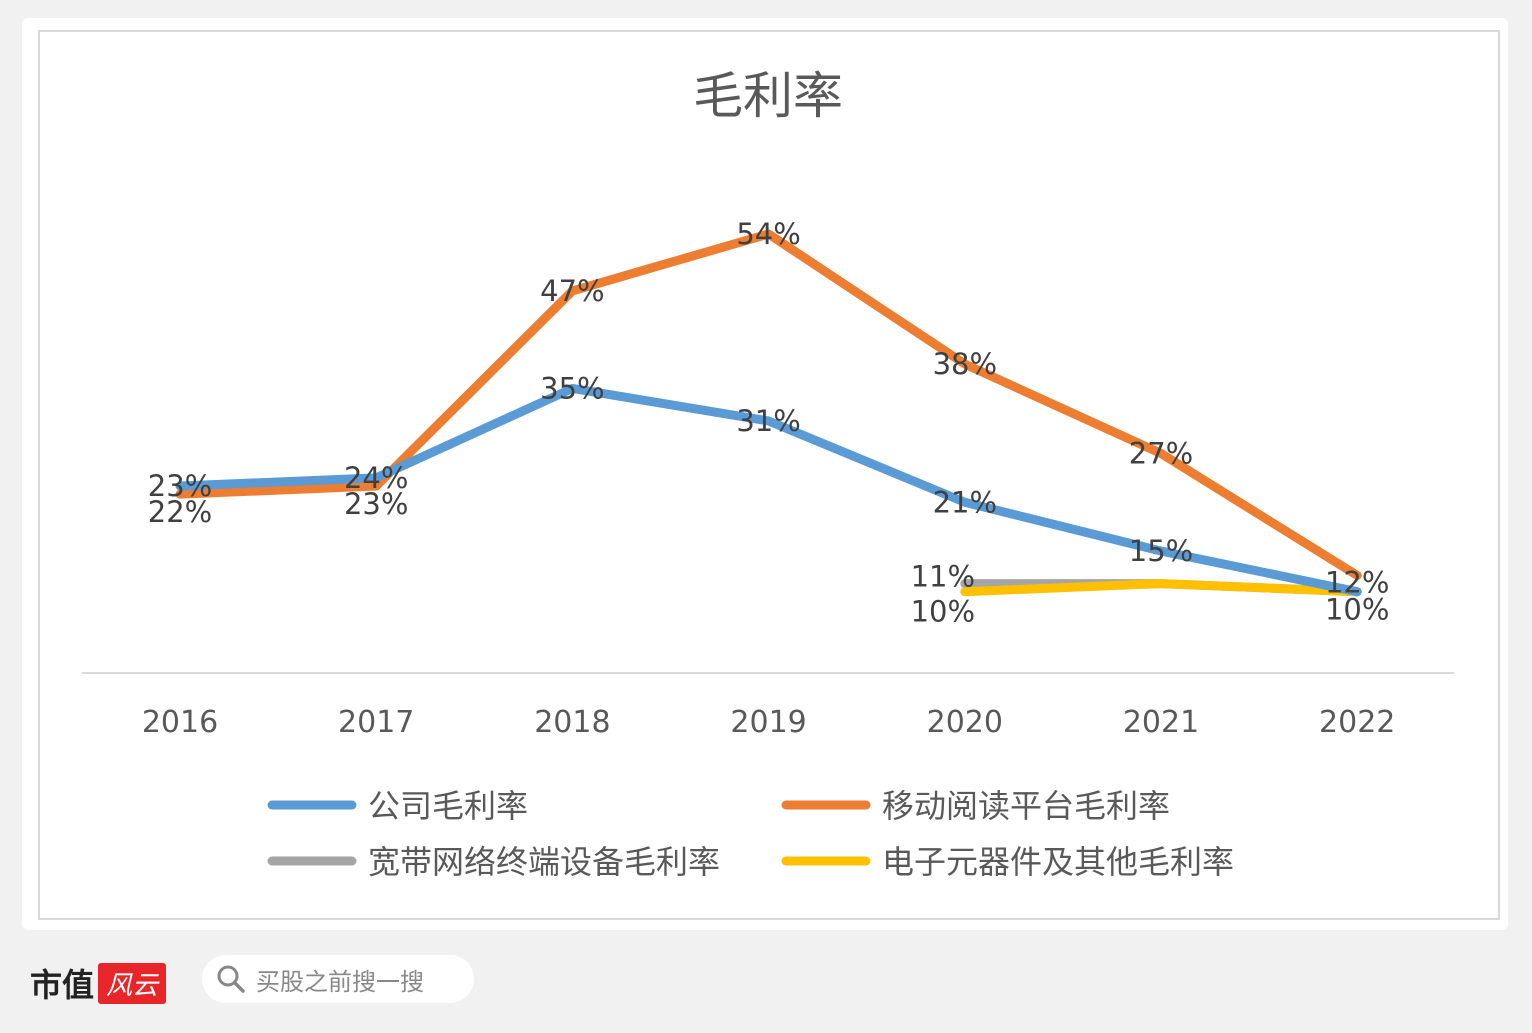 This screenshot has width=1532, height=1033. What do you see at coordinates (62, 985) in the screenshot?
I see `brand-text: 市值` at bounding box center [62, 985].